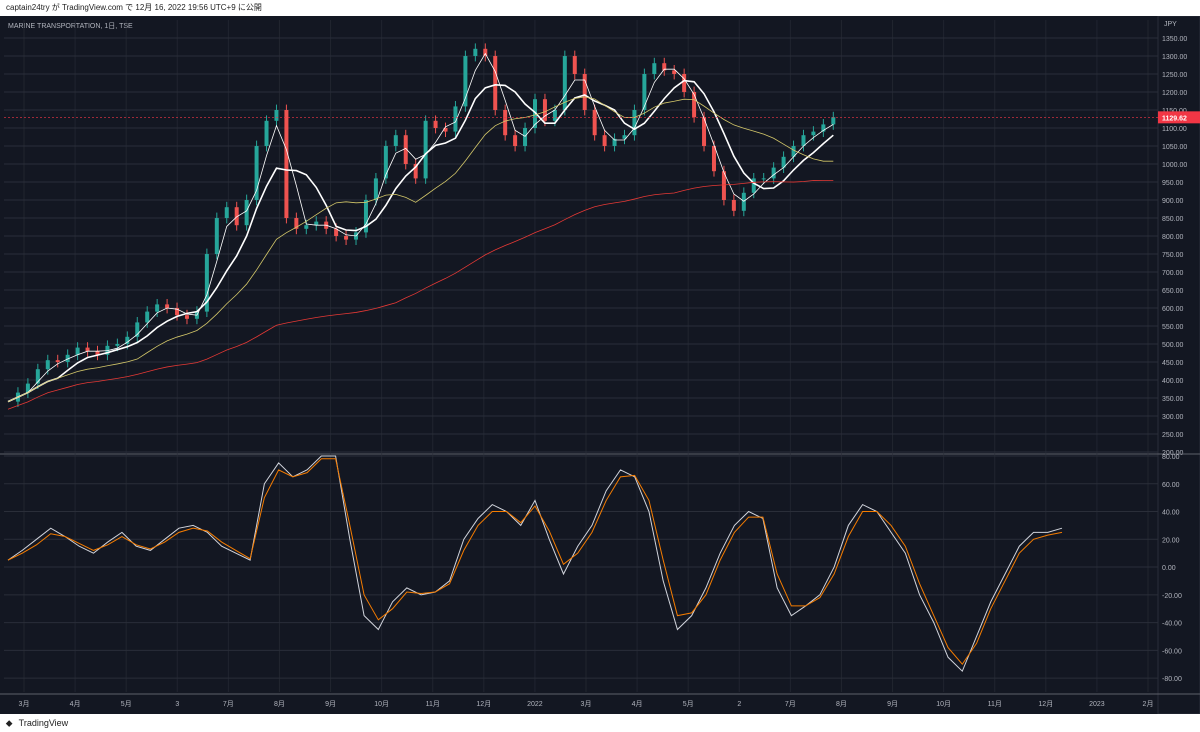 This screenshot has width=1200, height=732. I want to click on price-tick-label: 800.00, so click(1173, 237).